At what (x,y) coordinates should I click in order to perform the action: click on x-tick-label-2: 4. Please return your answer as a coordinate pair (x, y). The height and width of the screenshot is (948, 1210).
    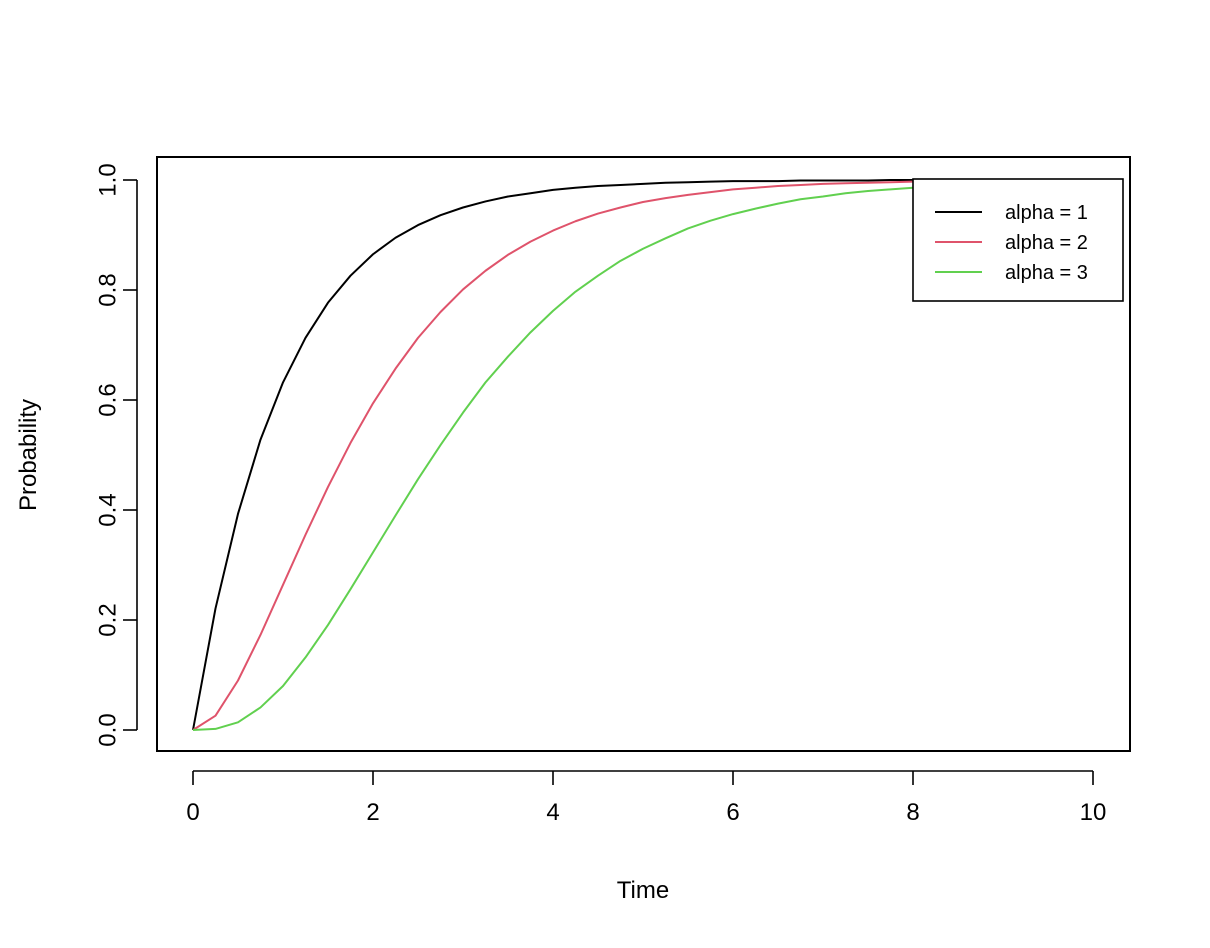
    Looking at the image, I should click on (552, 812).